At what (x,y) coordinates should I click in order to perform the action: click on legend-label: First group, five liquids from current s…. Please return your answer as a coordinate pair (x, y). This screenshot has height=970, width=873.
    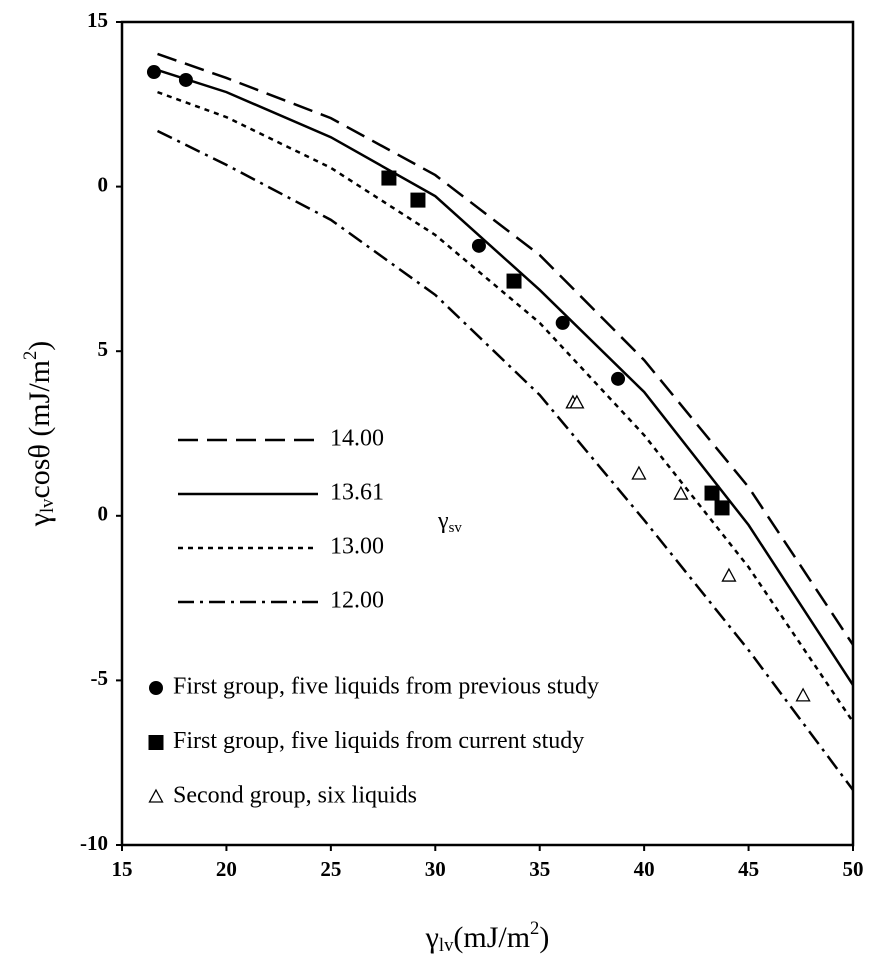
    Looking at the image, I should click on (378, 741).